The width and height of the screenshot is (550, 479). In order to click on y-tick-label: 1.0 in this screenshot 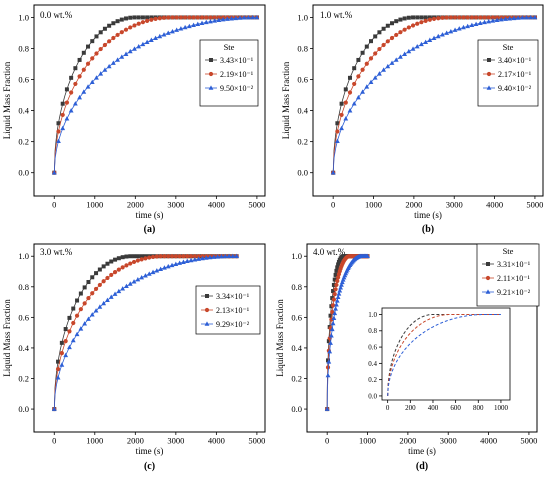, I will do `click(296, 256)`.